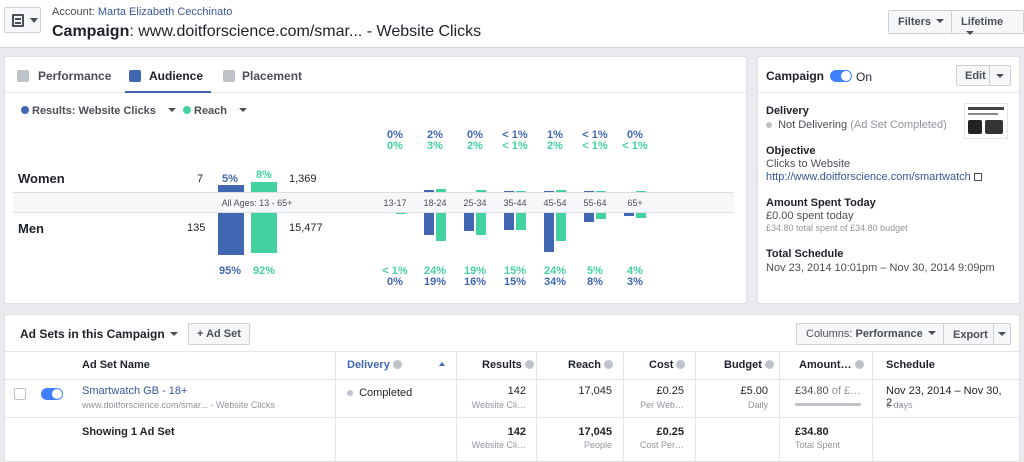 The image size is (1024, 462). Describe the element at coordinates (987, 22) in the screenshot. I see `lifetime-button: Lifetime` at that location.